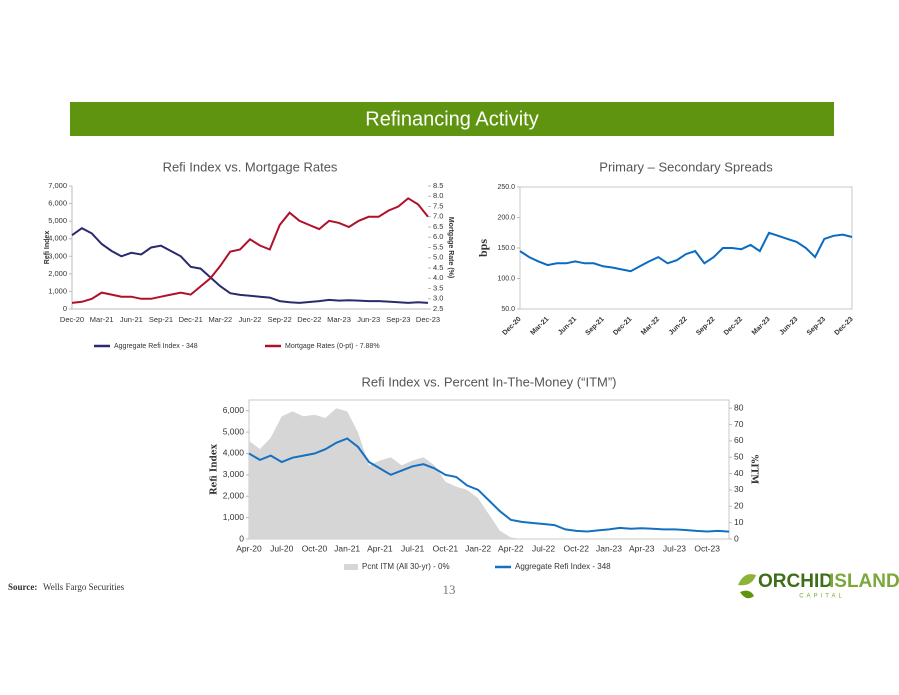  Describe the element at coordinates (22, 587) in the screenshot. I see `source-label: Source:` at that location.